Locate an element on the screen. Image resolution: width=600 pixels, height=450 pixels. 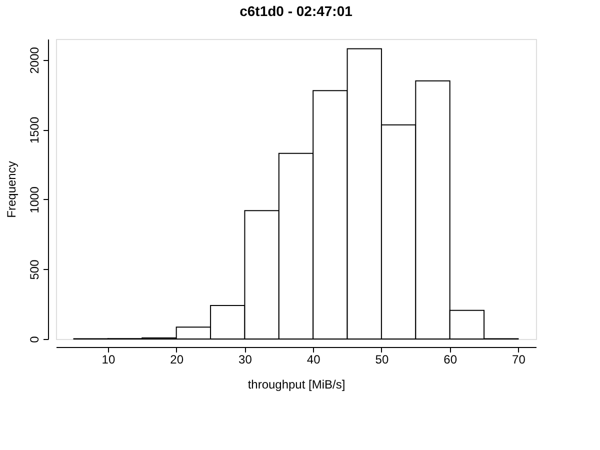
y-tick-label: 1000 is located at coordinates (35, 200).